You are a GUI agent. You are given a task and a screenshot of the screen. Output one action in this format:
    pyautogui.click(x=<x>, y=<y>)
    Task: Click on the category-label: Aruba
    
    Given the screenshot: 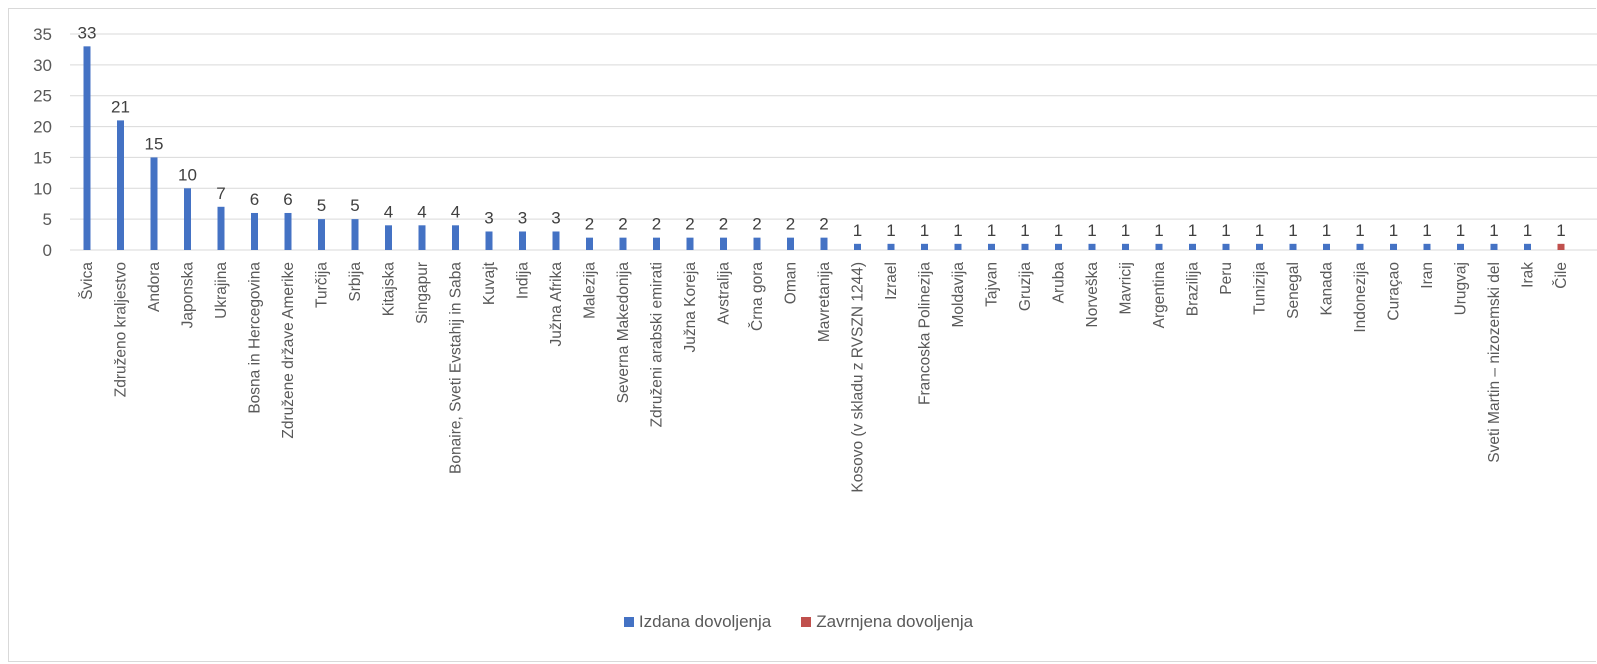 What is the action you would take?
    pyautogui.click(x=1059, y=283)
    